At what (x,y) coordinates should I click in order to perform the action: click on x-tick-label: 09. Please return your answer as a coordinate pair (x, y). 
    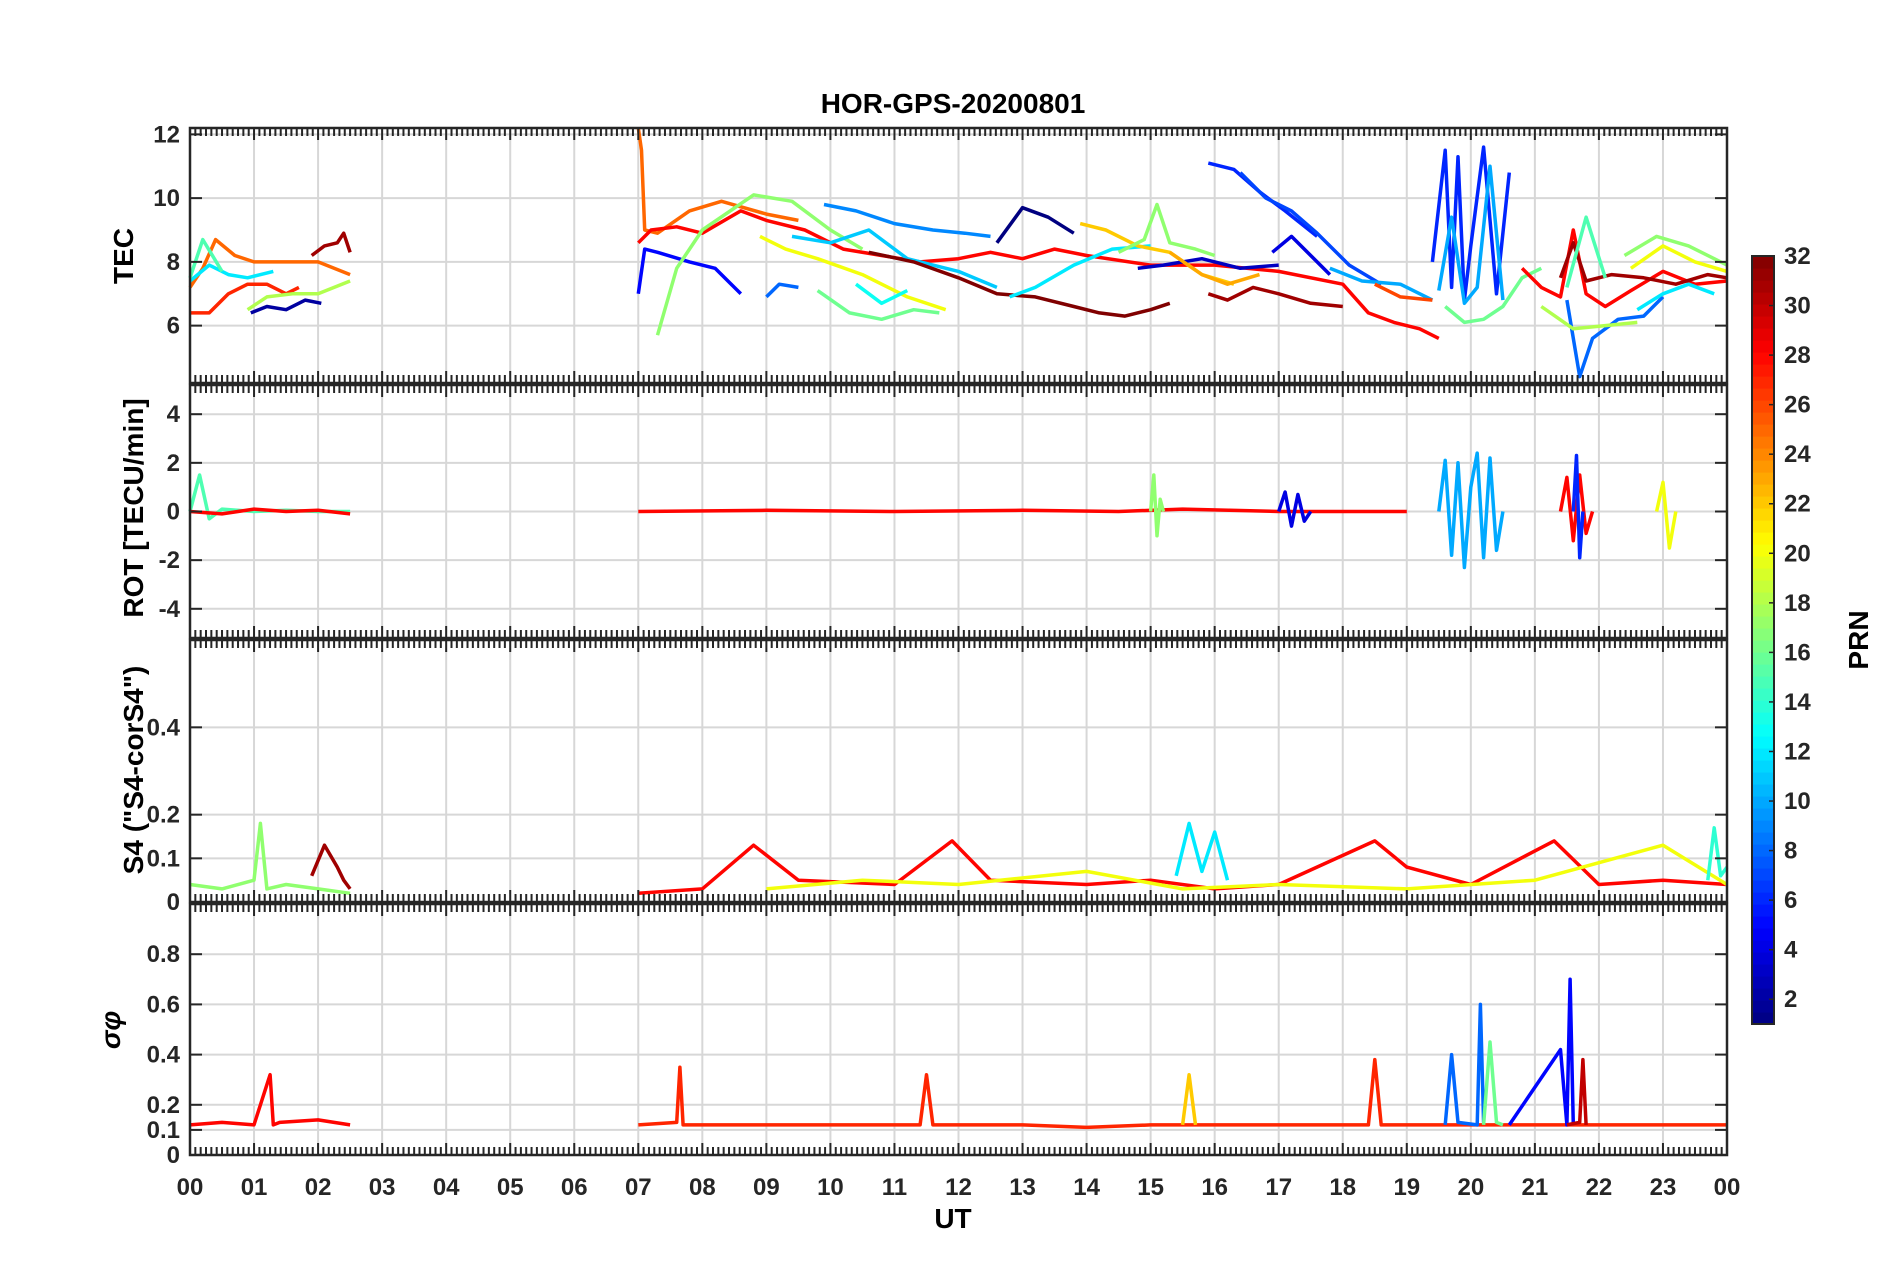
    Looking at the image, I should click on (766, 1187).